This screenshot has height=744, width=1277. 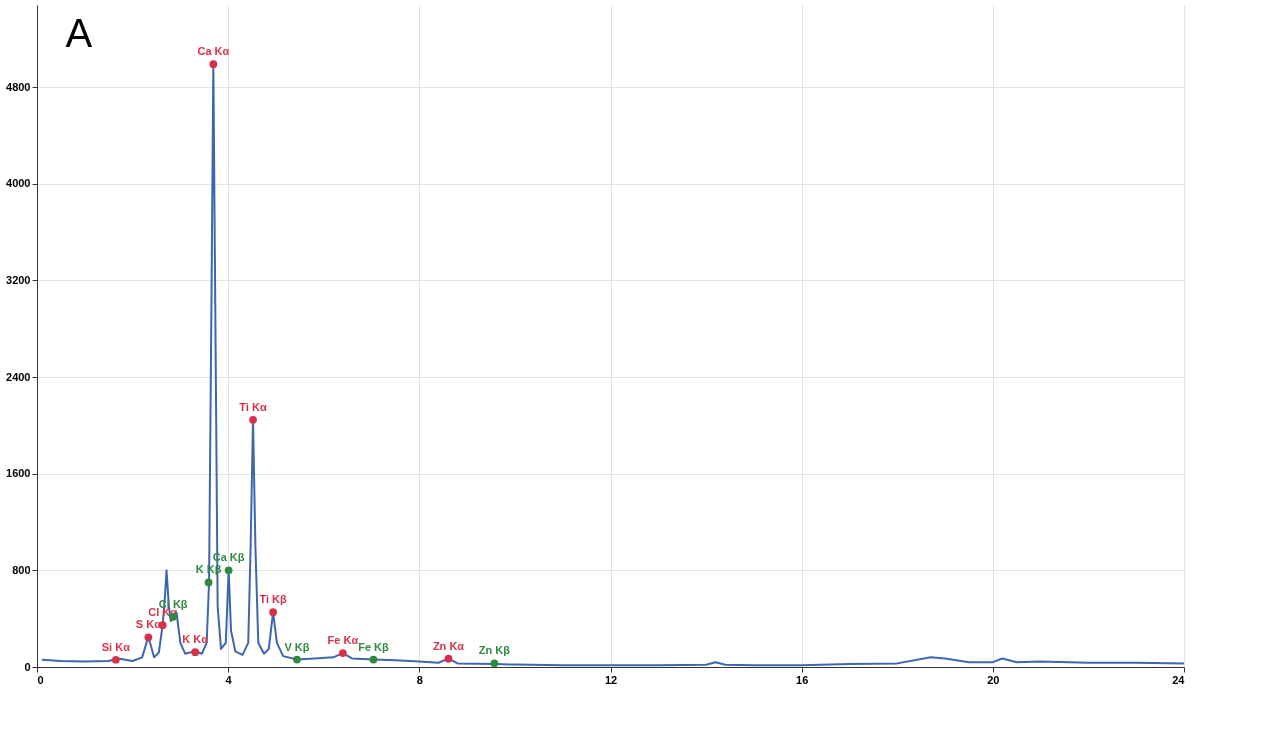 I want to click on data-label: Fe Kβ, so click(x=374, y=646).